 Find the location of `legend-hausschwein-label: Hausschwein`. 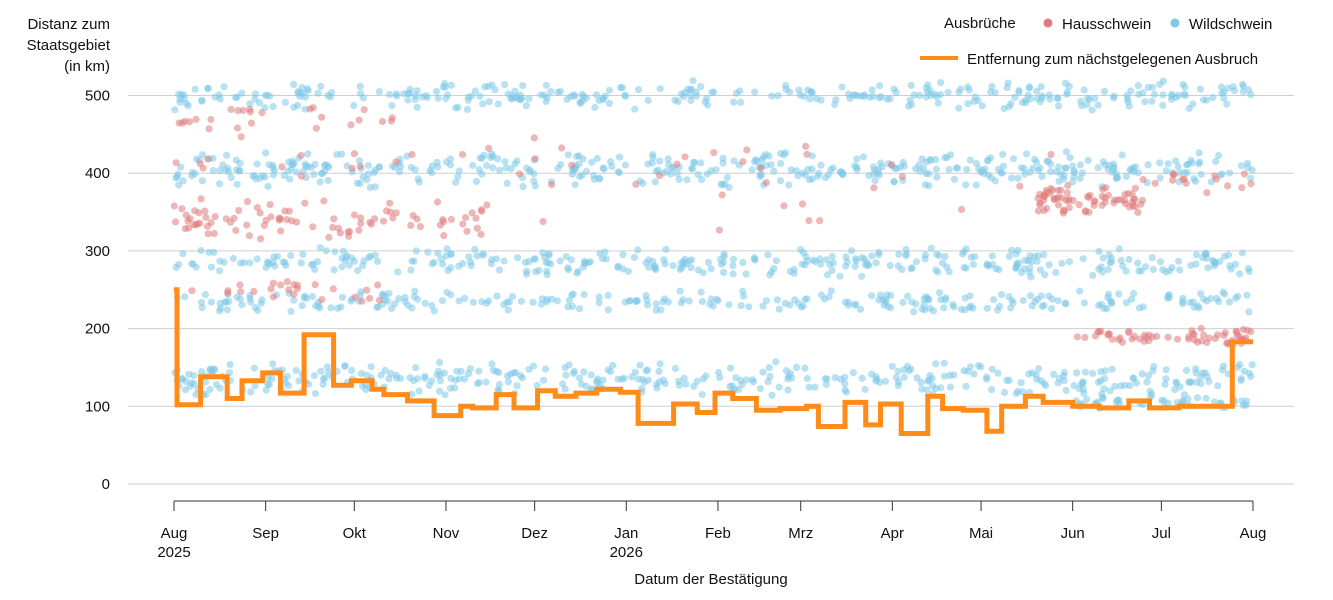

legend-hausschwein-label: Hausschwein is located at coordinates (1106, 24).